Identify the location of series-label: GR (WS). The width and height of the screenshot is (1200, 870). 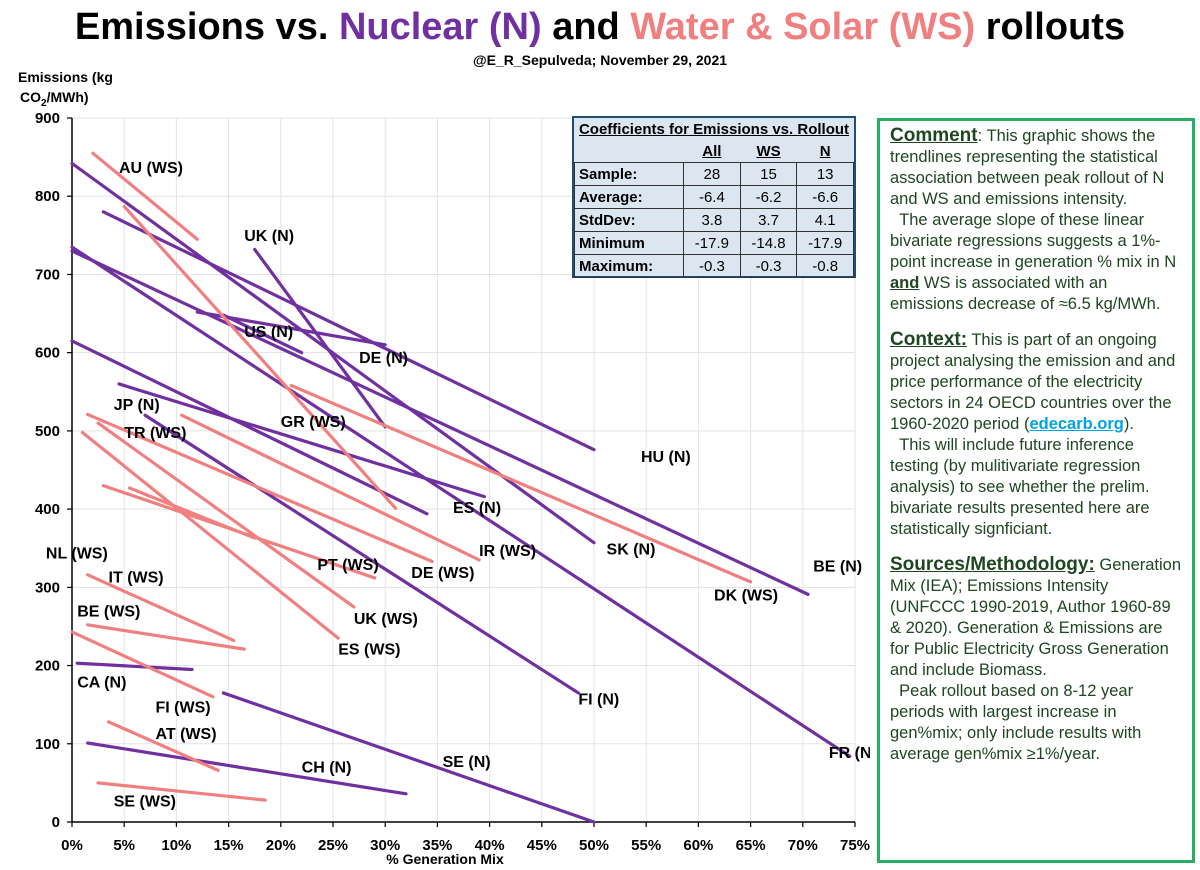
(313, 422).